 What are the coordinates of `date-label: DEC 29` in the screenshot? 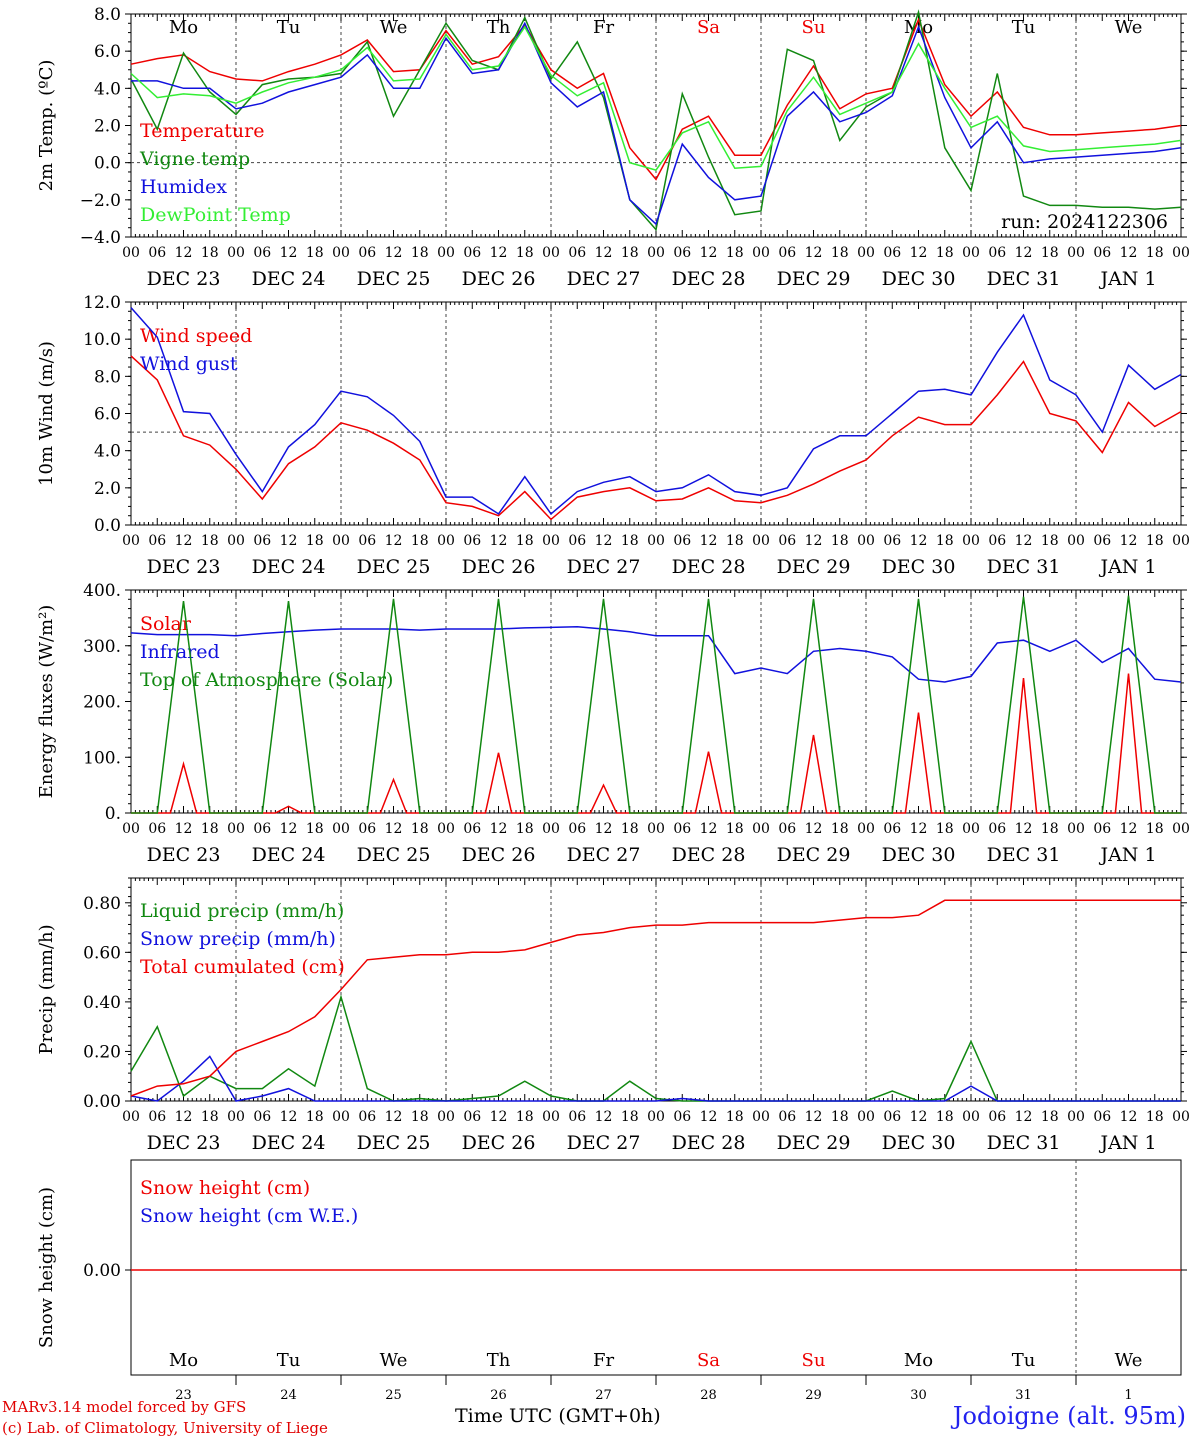 It's located at (814, 855).